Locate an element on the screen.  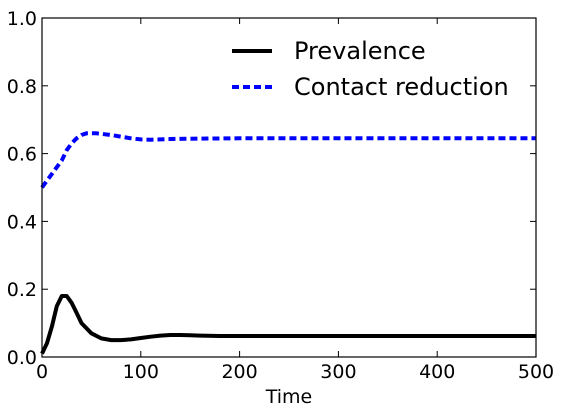
x-tick-label: 400 is located at coordinates (437, 372).